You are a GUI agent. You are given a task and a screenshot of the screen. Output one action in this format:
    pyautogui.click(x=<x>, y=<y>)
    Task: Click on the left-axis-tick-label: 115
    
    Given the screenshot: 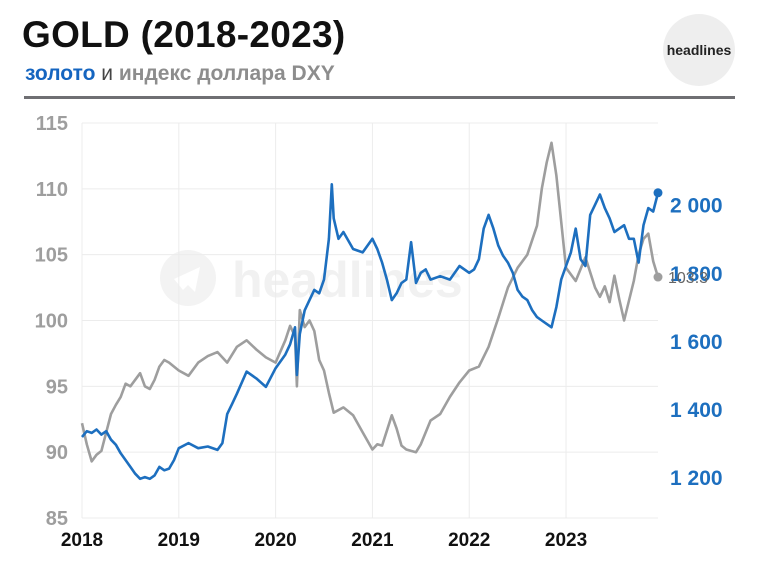 What is the action you would take?
    pyautogui.click(x=52, y=124)
    